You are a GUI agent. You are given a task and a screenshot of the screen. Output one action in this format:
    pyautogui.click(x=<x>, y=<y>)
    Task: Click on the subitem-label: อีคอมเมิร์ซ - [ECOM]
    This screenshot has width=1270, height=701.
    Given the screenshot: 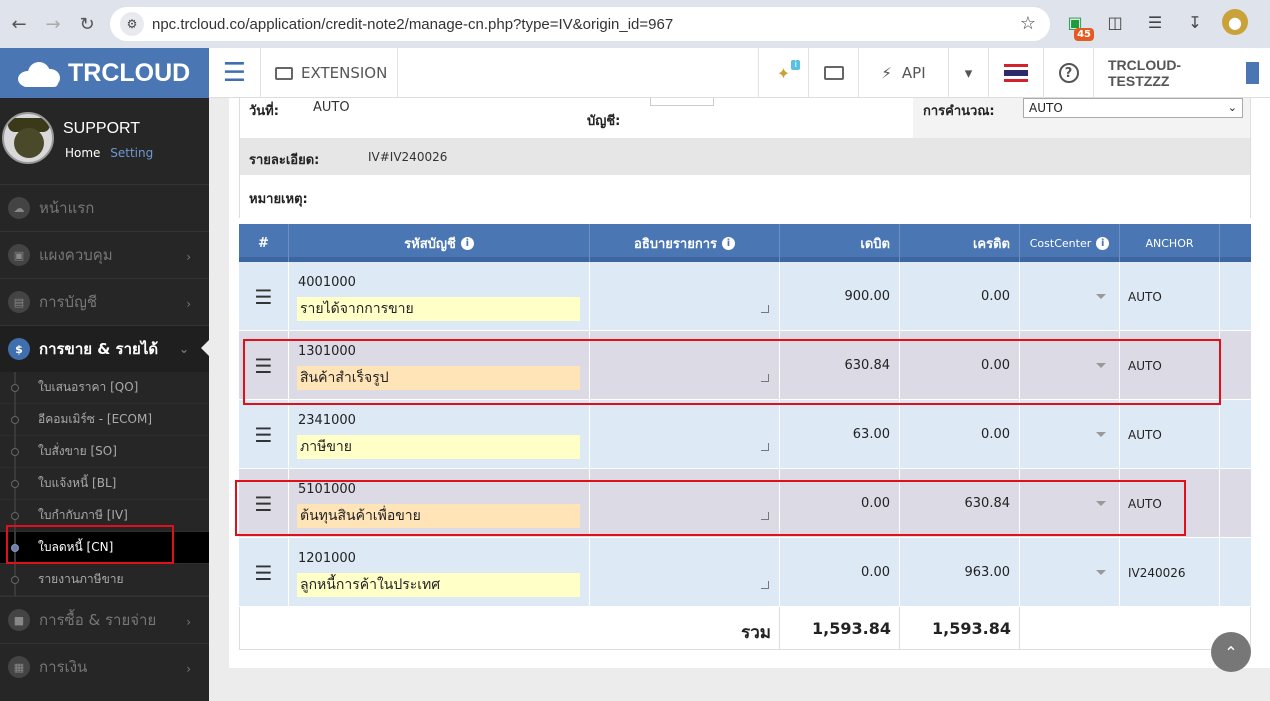 What is the action you would take?
    pyautogui.click(x=95, y=419)
    